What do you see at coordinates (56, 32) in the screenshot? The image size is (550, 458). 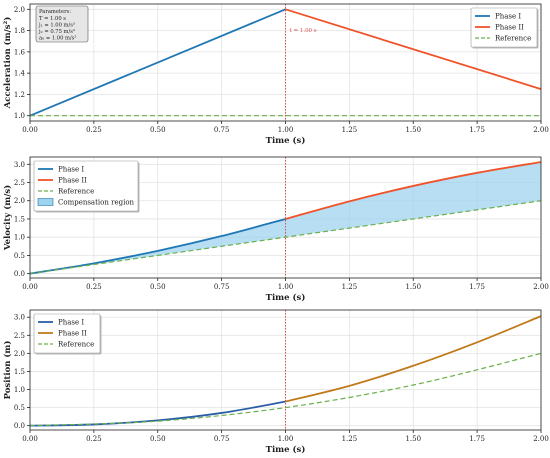 I see `parameter-line: j₂ = 0.75 m/s³` at bounding box center [56, 32].